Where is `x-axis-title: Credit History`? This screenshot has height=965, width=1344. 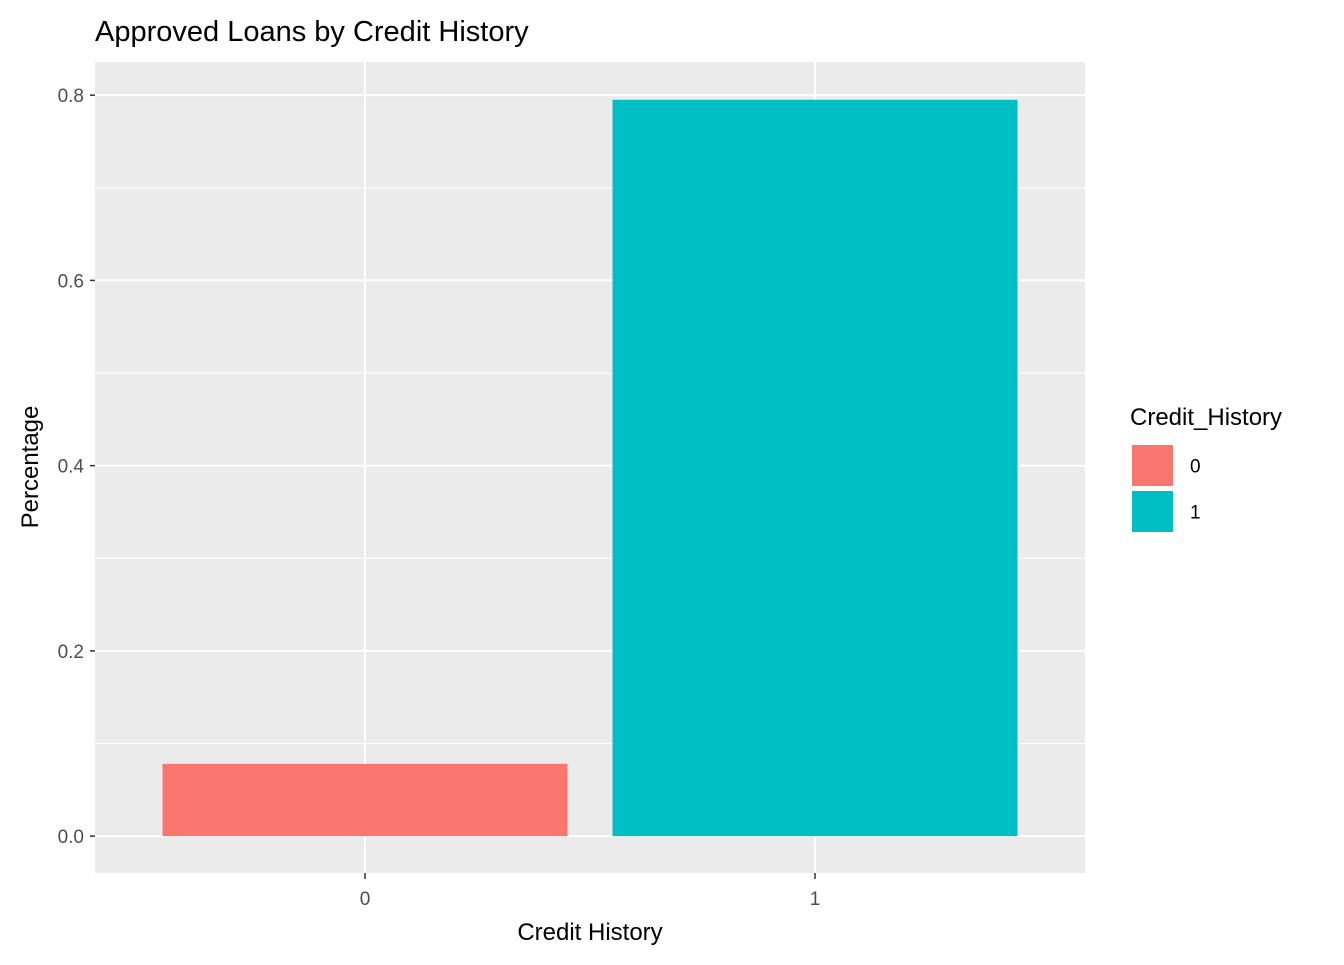
x-axis-title: Credit History is located at coordinates (589, 932).